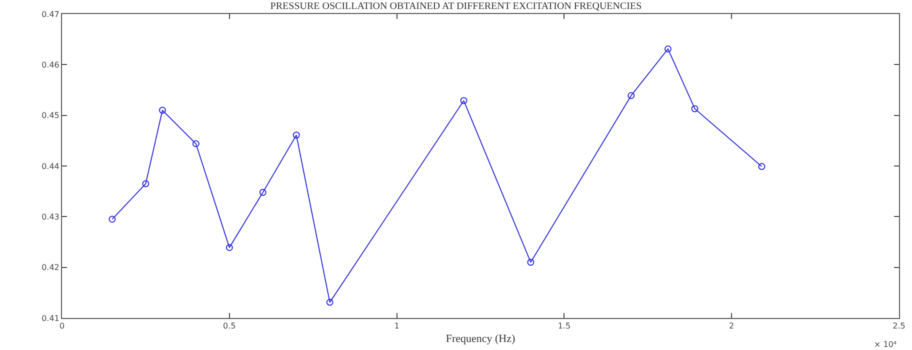 The width and height of the screenshot is (912, 350). I want to click on y-tick-label: 0.47, so click(51, 14).